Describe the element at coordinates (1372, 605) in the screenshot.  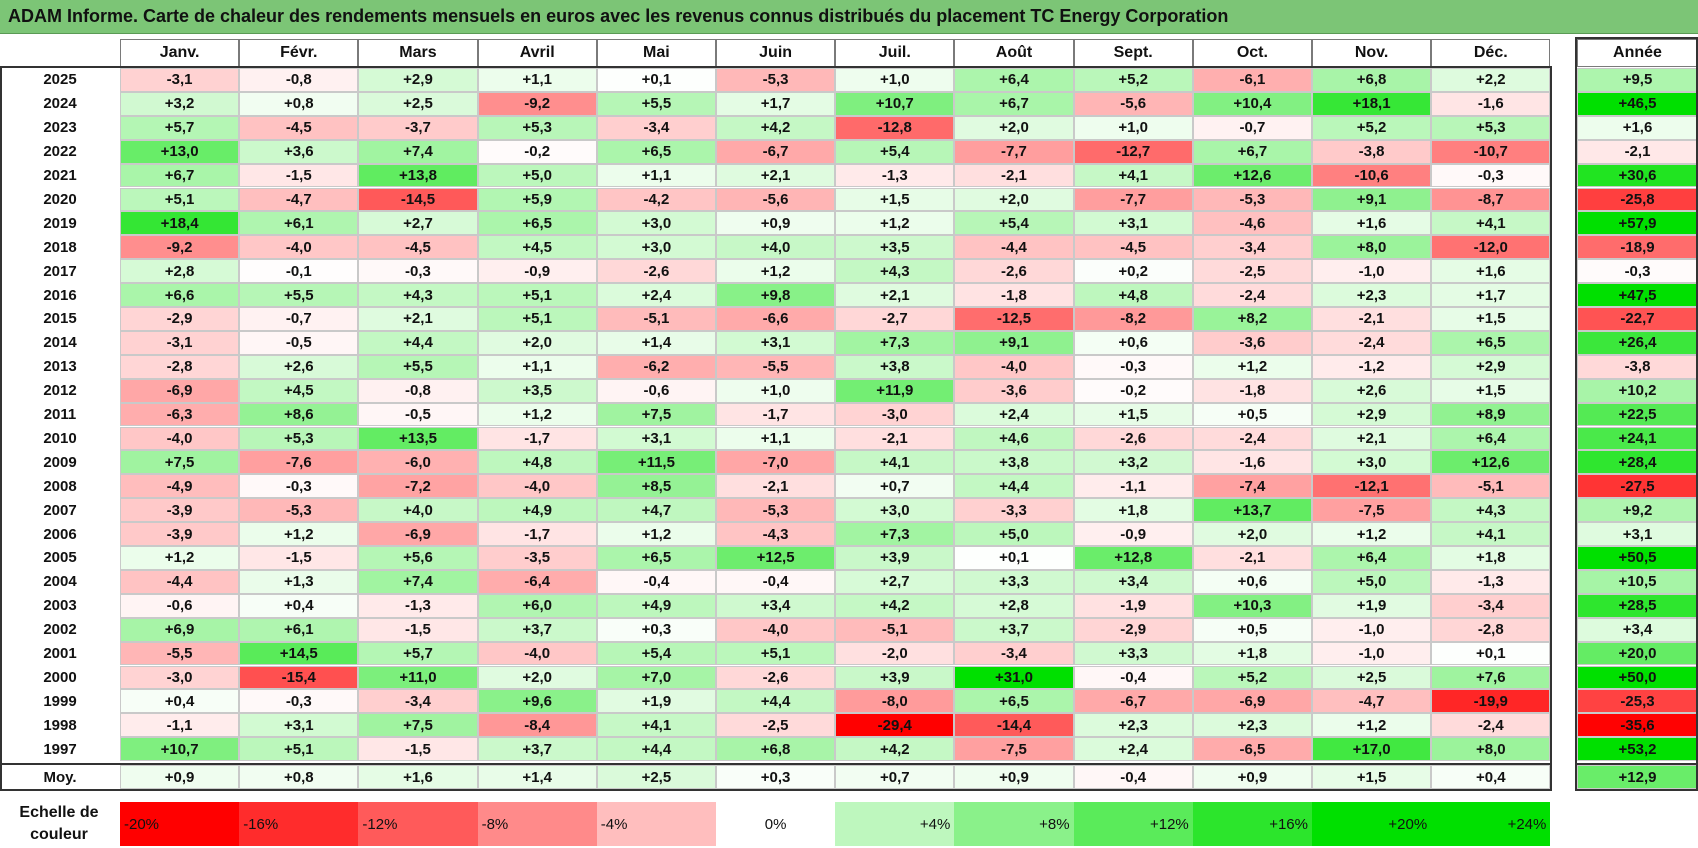
I see `heatmap-cell: +1,9` at that location.